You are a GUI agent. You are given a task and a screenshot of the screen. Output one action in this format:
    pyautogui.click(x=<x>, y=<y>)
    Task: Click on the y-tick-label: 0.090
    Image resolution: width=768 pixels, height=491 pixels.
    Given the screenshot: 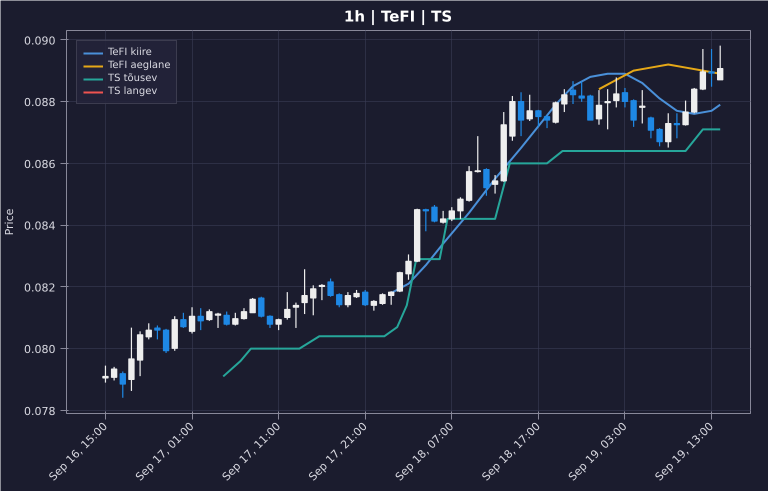 What is the action you would take?
    pyautogui.click(x=40, y=41)
    